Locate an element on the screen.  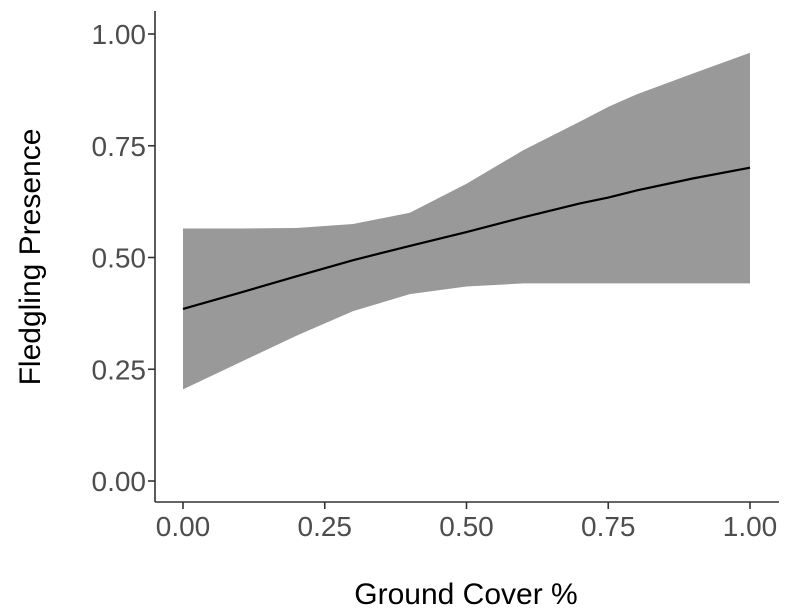
x-tick-label: 0.00 is located at coordinates (183, 526).